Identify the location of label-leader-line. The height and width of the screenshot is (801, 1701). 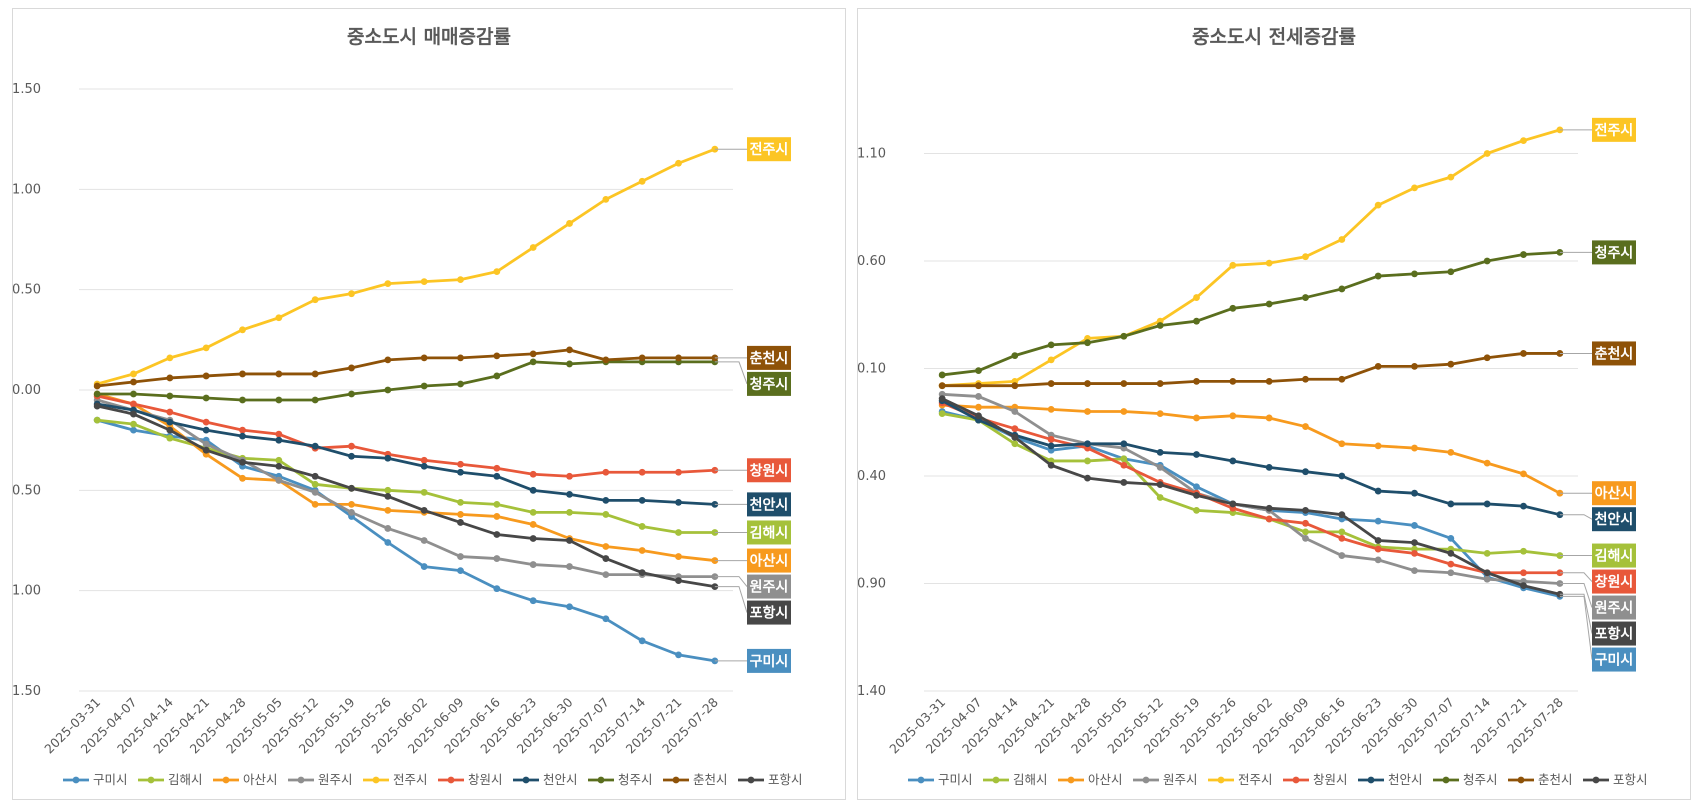
(1576, 613).